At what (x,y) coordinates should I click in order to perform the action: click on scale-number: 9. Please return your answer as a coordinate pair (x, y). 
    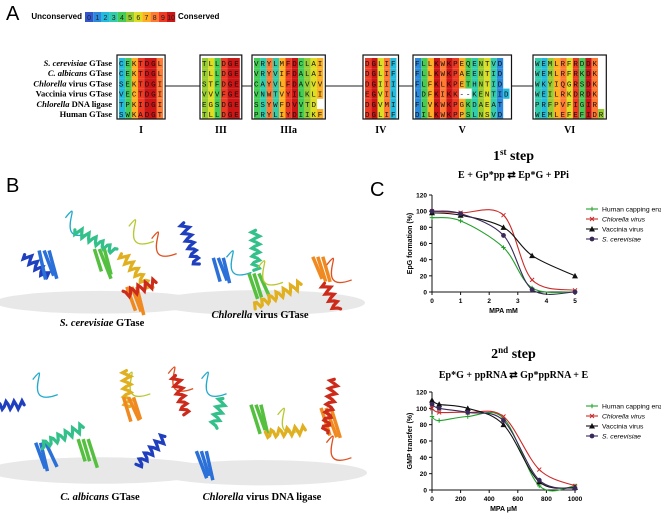
    Looking at the image, I should click on (163, 18).